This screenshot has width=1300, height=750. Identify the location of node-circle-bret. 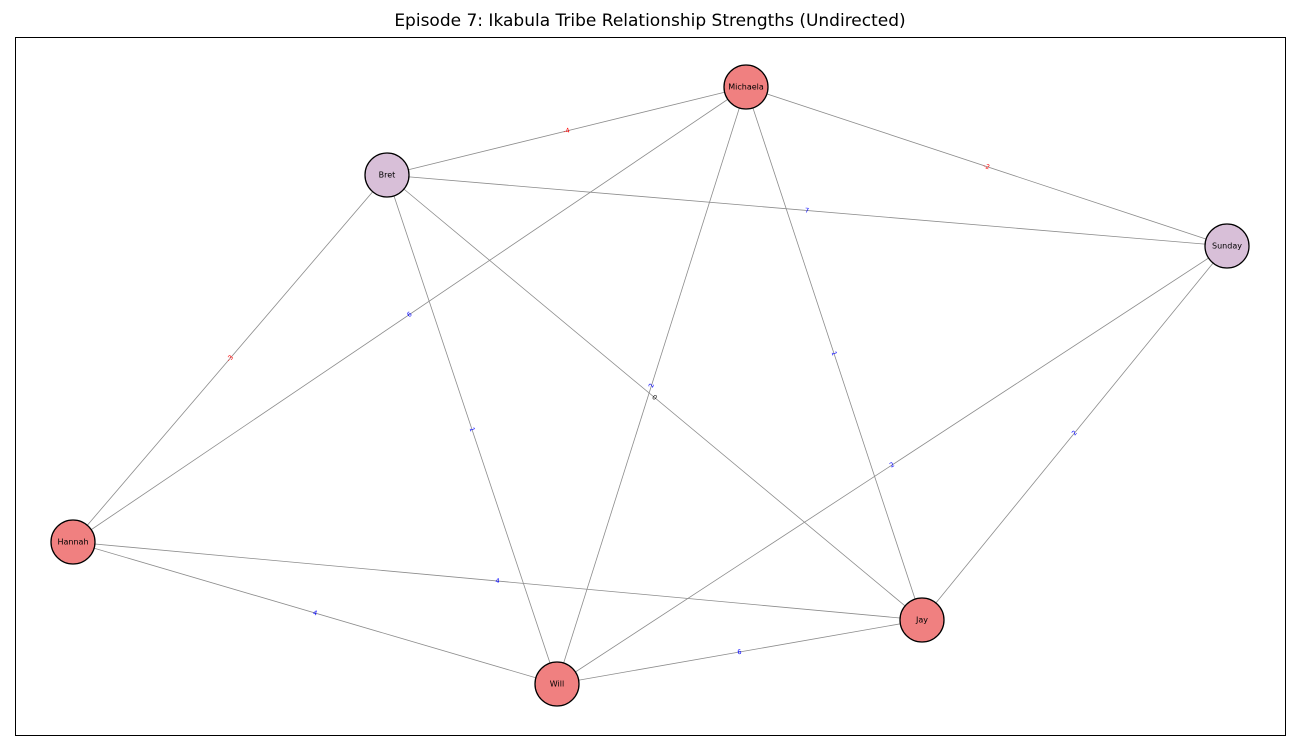
(387, 175).